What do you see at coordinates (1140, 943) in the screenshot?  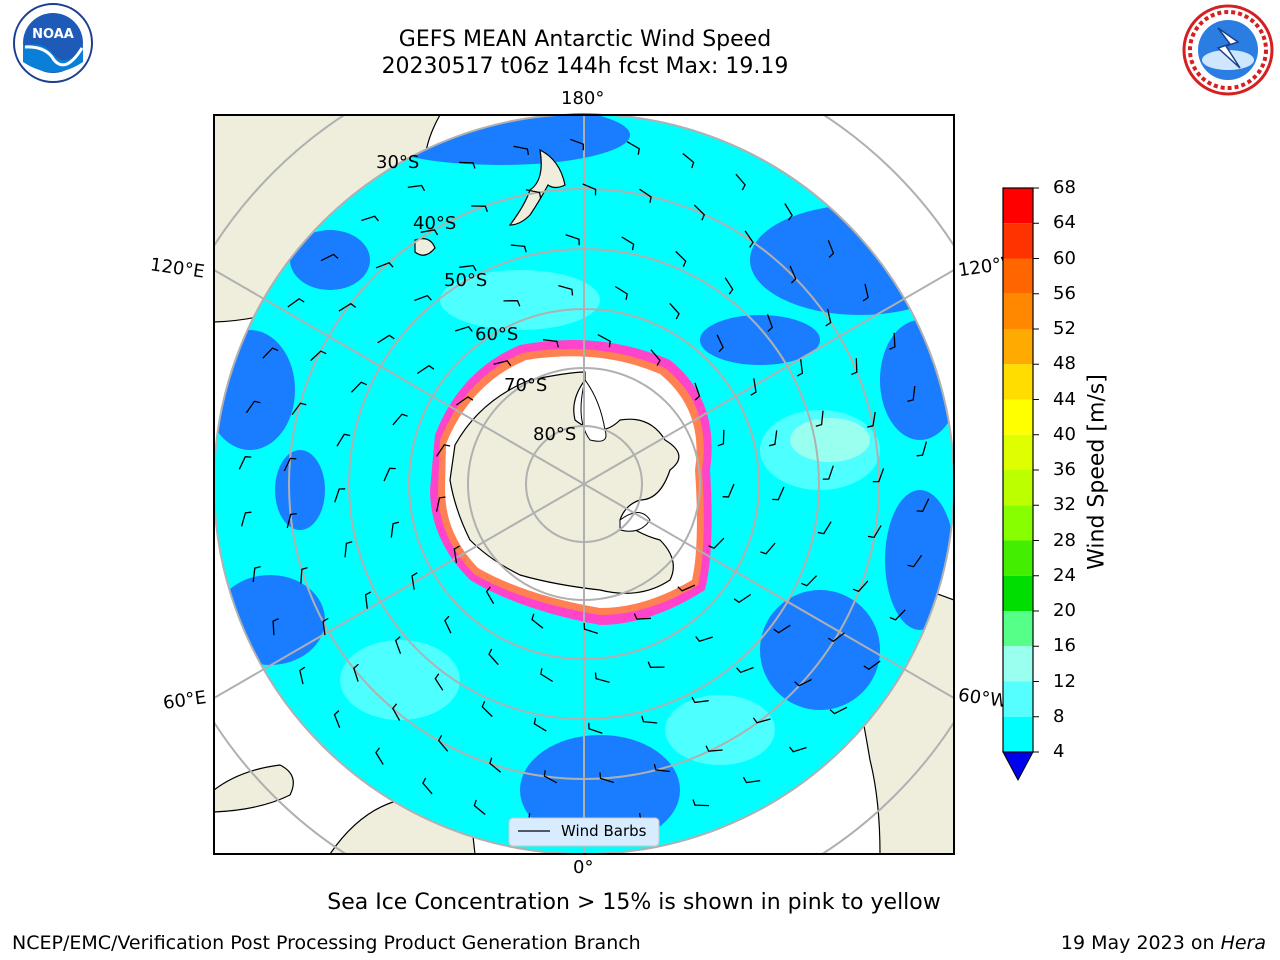 I see `footer-date-text: 19 May 2023 on` at bounding box center [1140, 943].